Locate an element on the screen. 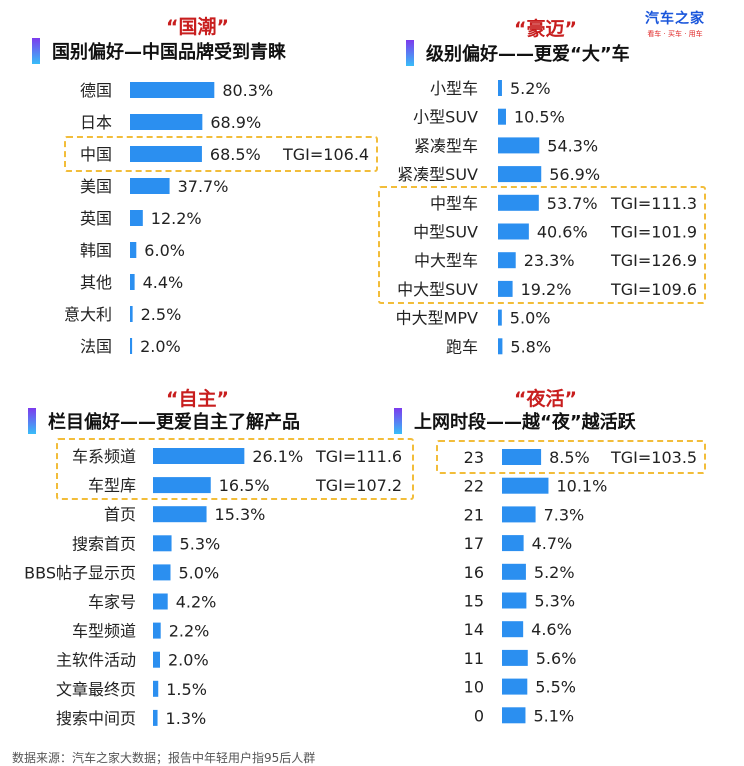 The image size is (744, 766). value-label: 4.6% is located at coordinates (551, 629).